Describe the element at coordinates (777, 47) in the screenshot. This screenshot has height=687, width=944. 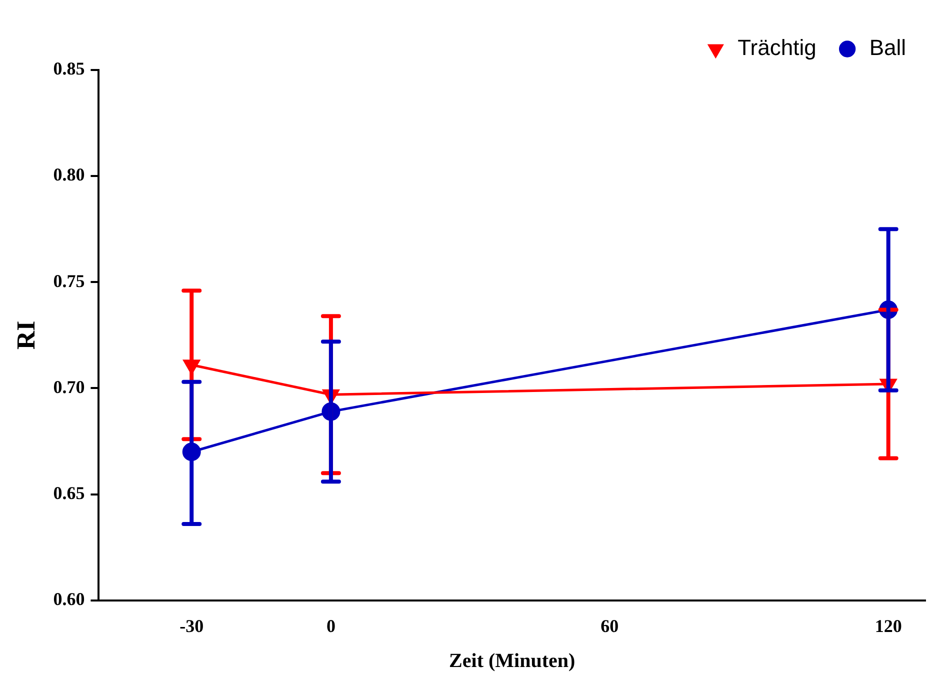
I see `legend-label: Trächtig` at that location.